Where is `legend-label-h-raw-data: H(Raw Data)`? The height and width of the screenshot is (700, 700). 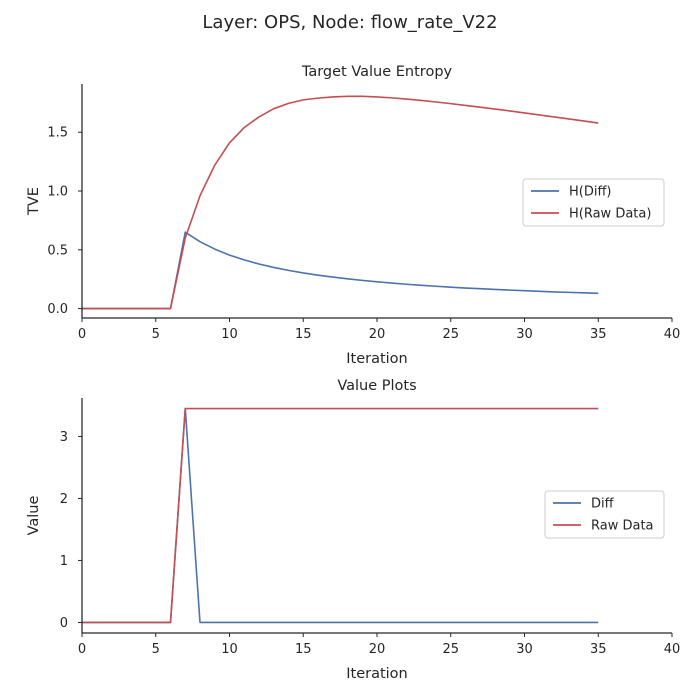 legend-label-h-raw-data: H(Raw Data) is located at coordinates (610, 214).